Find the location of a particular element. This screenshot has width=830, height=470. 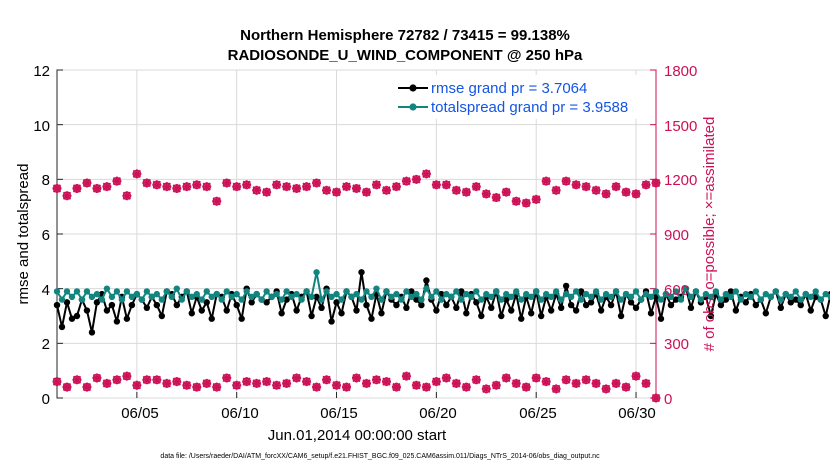

y-axis-label: rmse and totalspread is located at coordinates (23, 234).